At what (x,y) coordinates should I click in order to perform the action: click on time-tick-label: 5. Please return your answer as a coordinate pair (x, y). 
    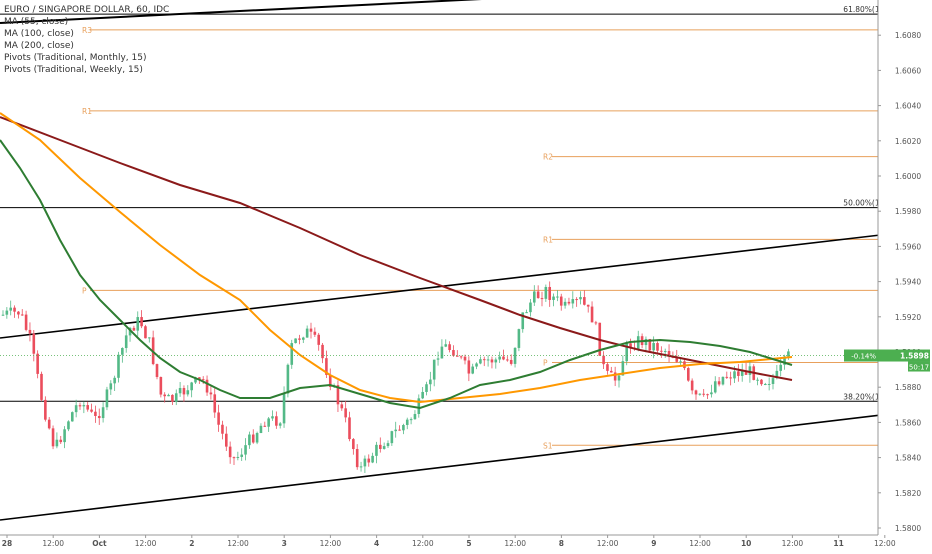
    Looking at the image, I should click on (468, 543).